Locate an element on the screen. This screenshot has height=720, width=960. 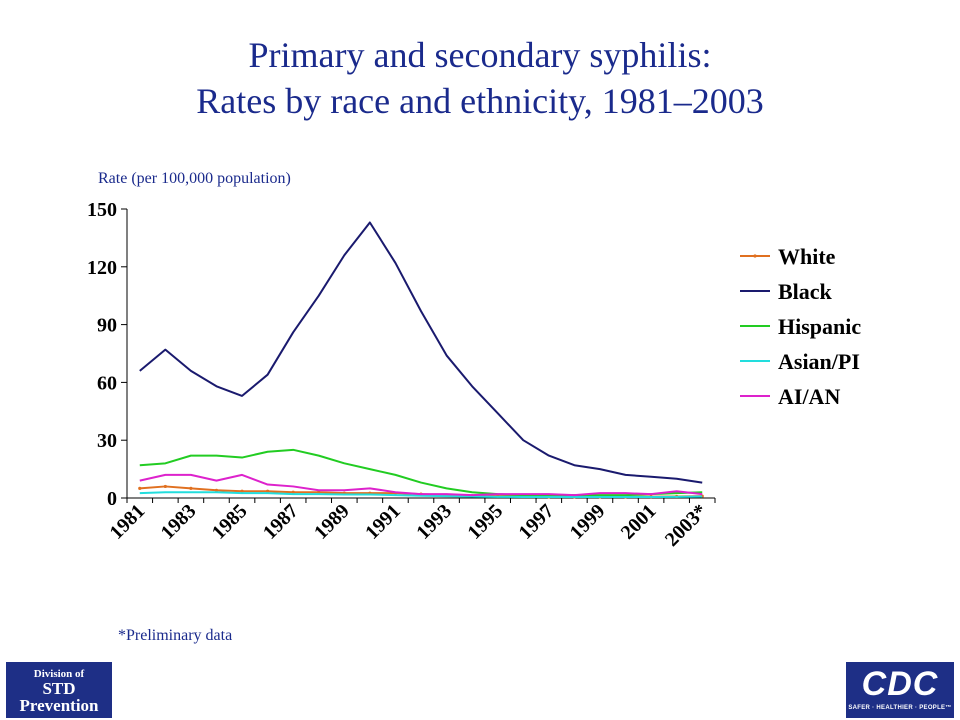
cdc-logo-text: CDC is located at coordinates (900, 684).